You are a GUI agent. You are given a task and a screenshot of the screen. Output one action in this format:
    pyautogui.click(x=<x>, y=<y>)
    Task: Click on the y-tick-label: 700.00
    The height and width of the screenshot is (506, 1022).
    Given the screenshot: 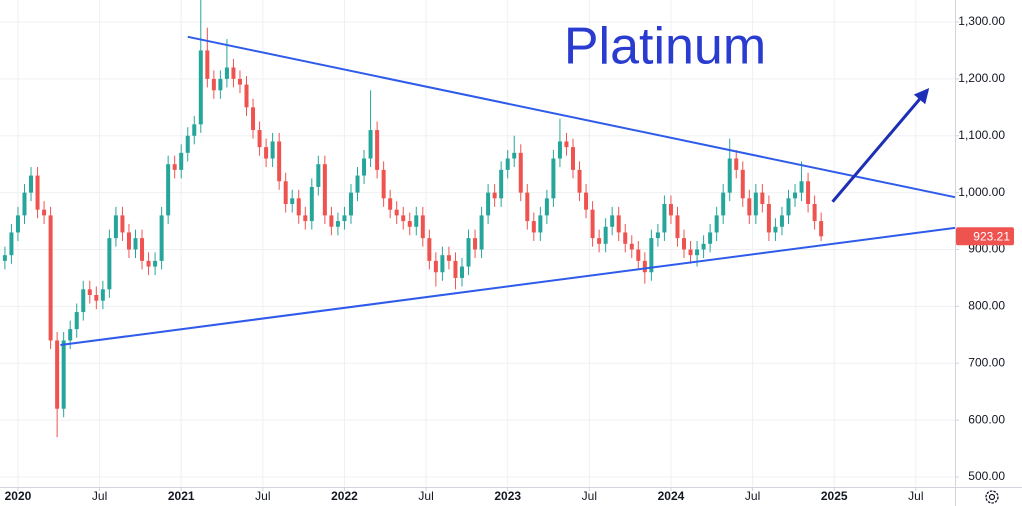 What is the action you would take?
    pyautogui.click(x=986, y=362)
    